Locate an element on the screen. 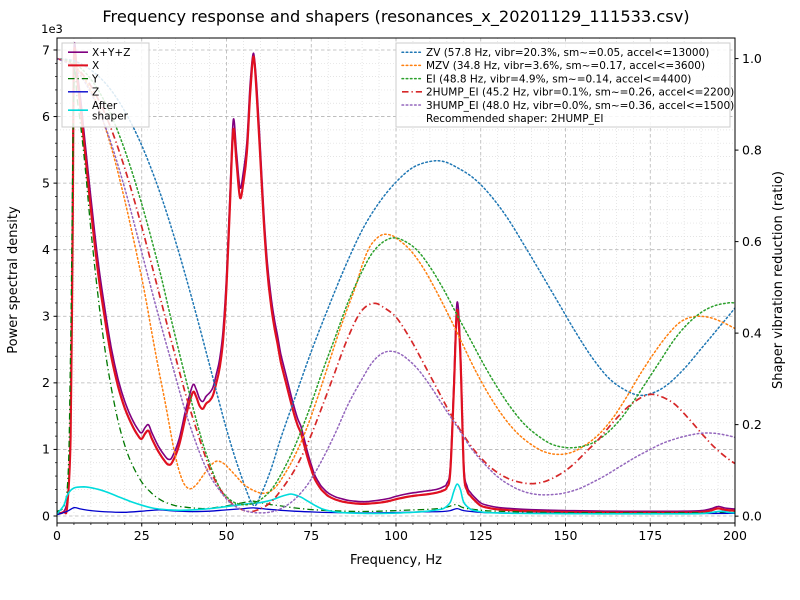 This screenshot has height=600, width=800. y-right-tick-label: 0.6 is located at coordinates (752, 241).